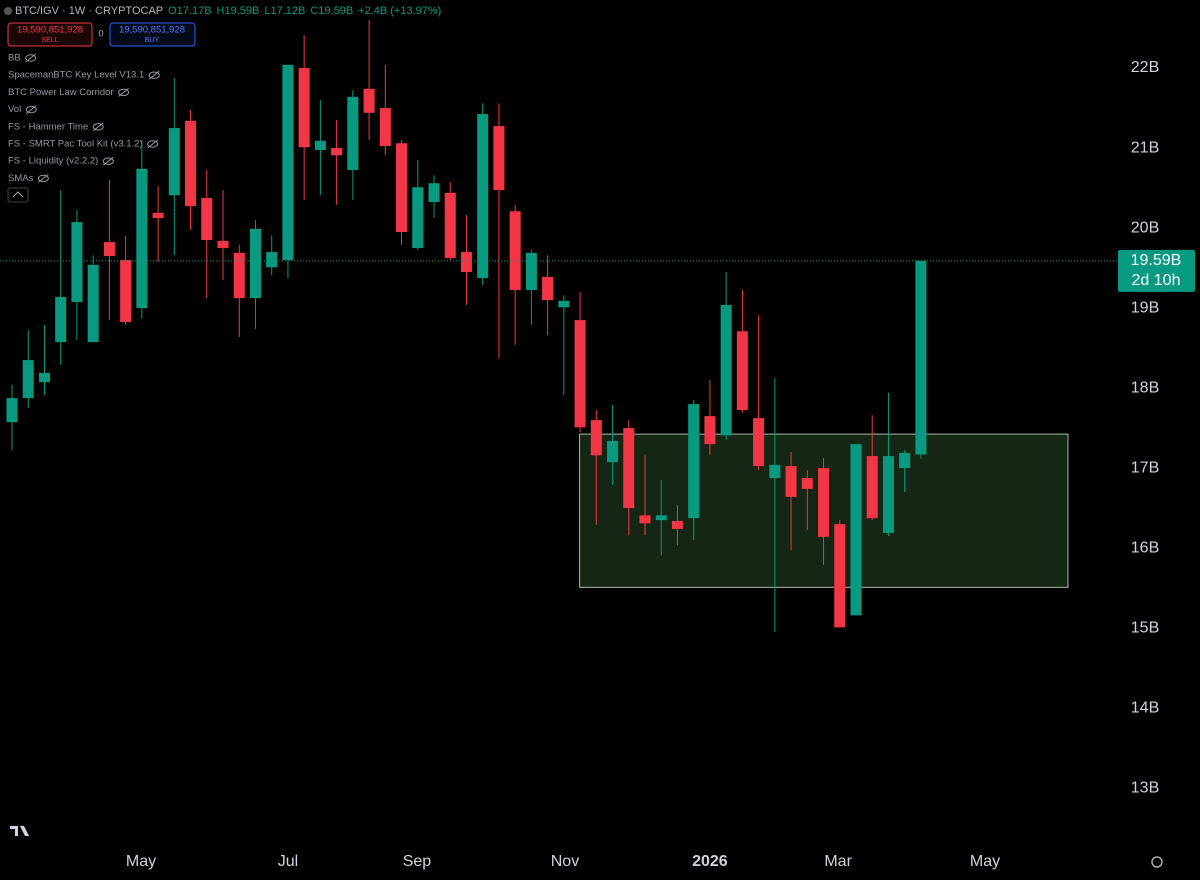  I want to click on y-tick-label: 13B, so click(1145, 787).